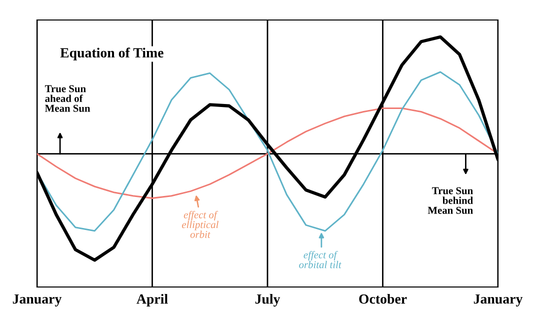 The image size is (550, 321). I want to click on x-tick-label: October, so click(383, 299).